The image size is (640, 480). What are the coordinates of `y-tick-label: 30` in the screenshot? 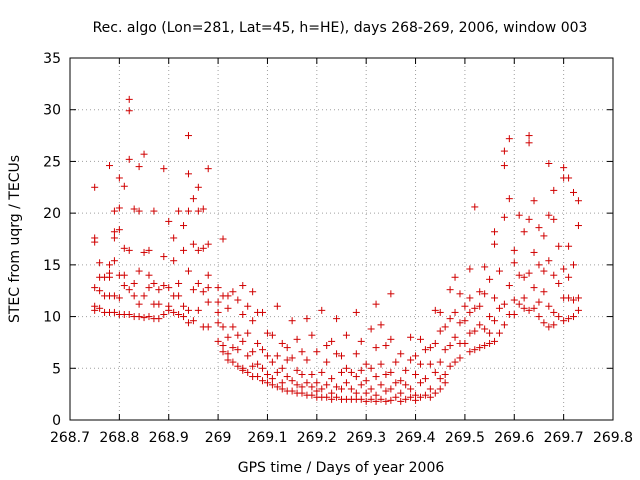 It's located at (52, 111).